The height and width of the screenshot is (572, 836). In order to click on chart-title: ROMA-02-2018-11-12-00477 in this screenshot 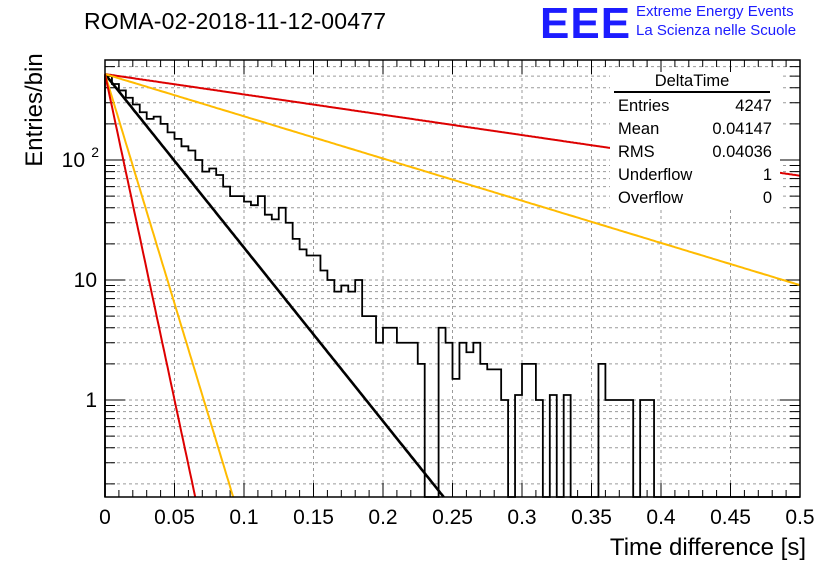, I will do `click(235, 21)`.